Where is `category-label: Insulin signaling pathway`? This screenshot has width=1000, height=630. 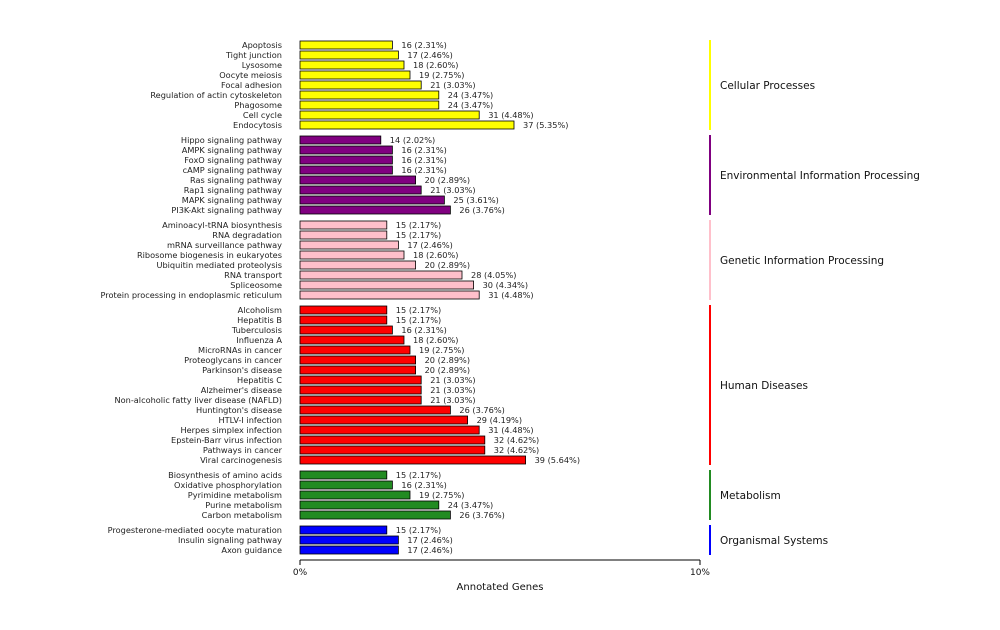 category-label: Insulin signaling pathway is located at coordinates (230, 540).